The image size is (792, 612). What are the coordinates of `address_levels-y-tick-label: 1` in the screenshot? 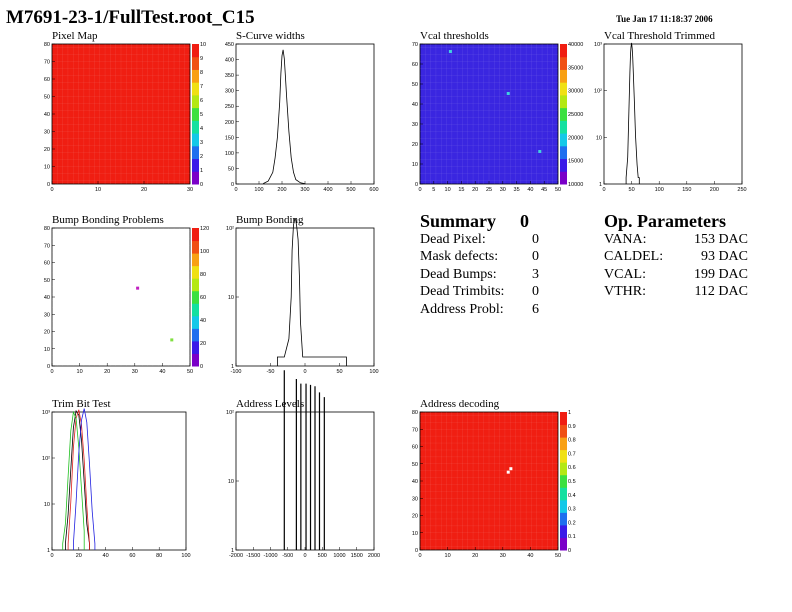 It's located at (232, 551).